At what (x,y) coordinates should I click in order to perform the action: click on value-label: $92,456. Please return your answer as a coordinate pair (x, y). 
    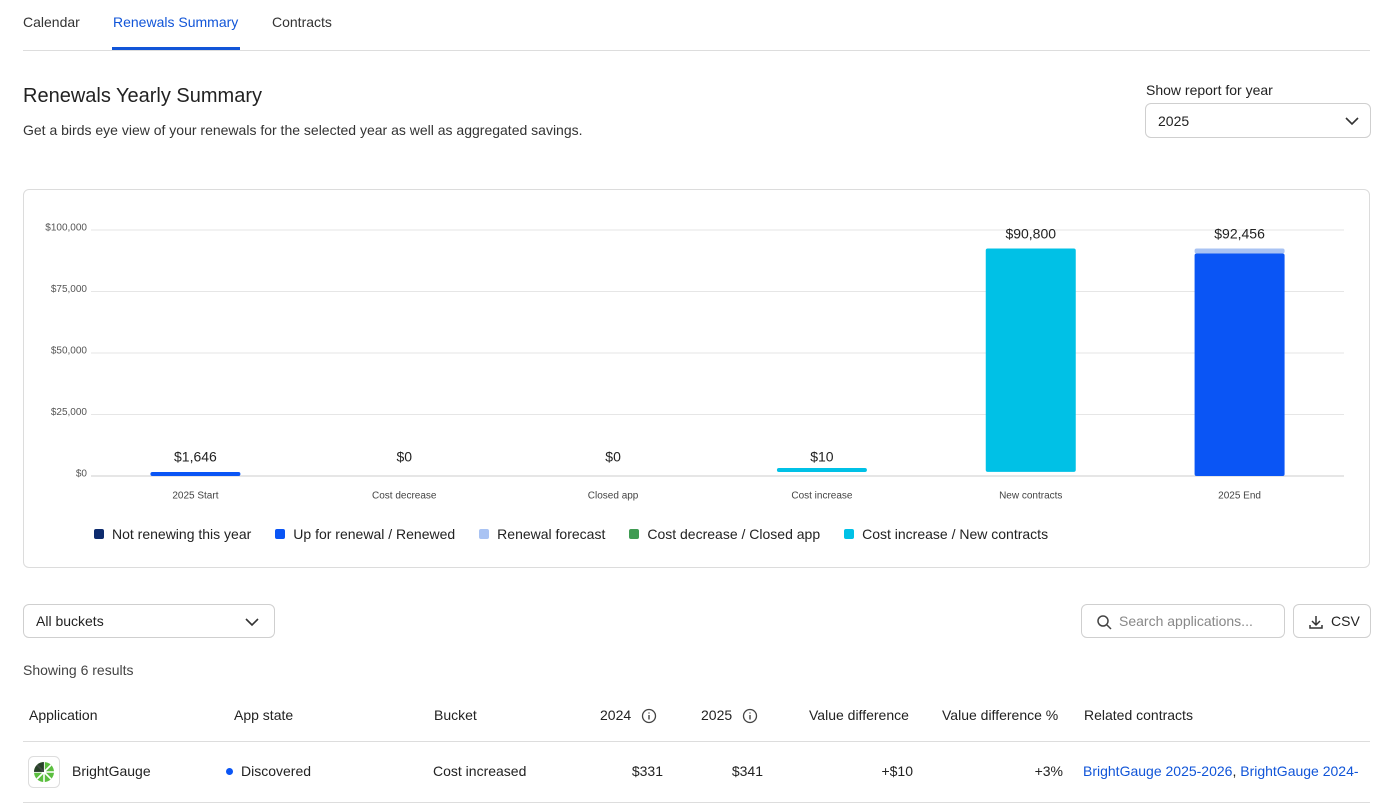
    Looking at the image, I should click on (1239, 233).